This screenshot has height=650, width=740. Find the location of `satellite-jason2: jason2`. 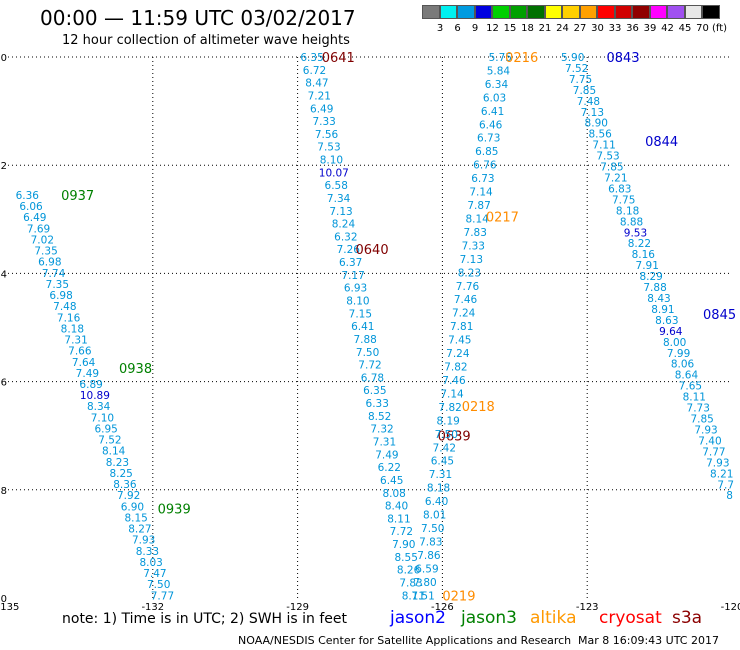

satellite-jason2: jason2 is located at coordinates (418, 618).